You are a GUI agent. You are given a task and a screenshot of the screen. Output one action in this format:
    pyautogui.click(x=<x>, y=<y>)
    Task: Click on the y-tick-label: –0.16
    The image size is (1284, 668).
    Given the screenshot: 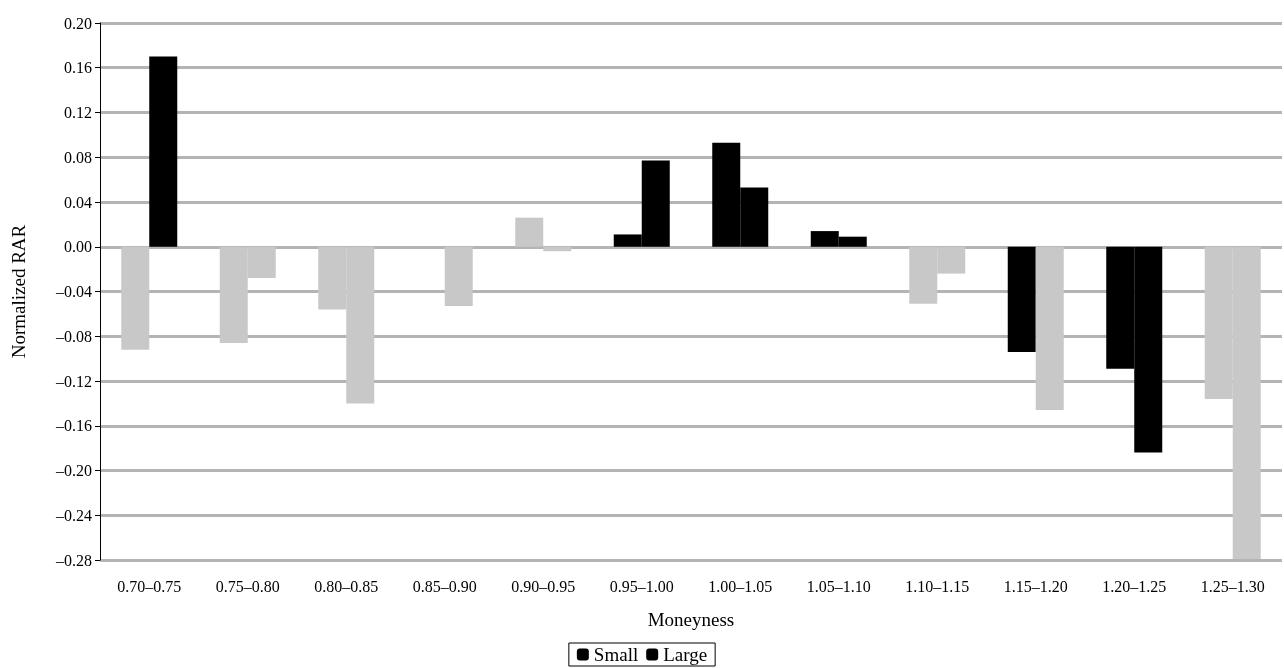 What is the action you would take?
    pyautogui.click(x=73, y=426)
    